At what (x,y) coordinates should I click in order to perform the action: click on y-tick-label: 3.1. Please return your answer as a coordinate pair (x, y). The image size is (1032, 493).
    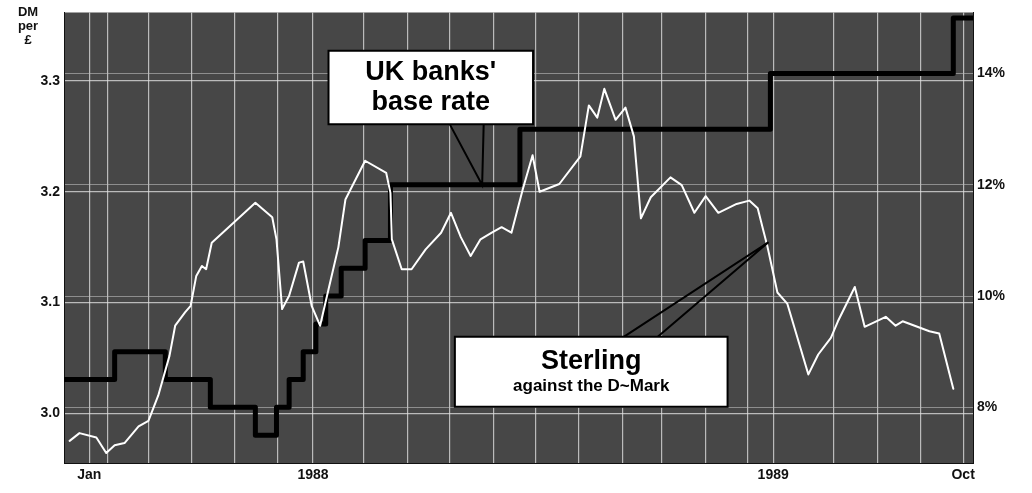
    Looking at the image, I should click on (50, 301).